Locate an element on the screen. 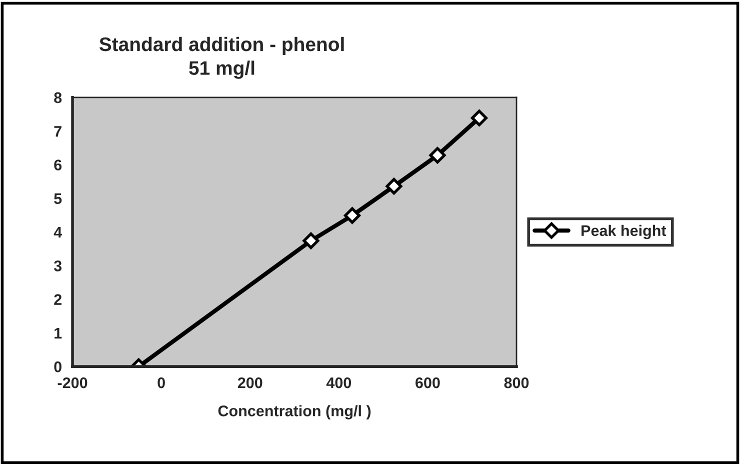 This screenshot has width=740, height=464. y-tick-label: 0 is located at coordinates (58, 366).